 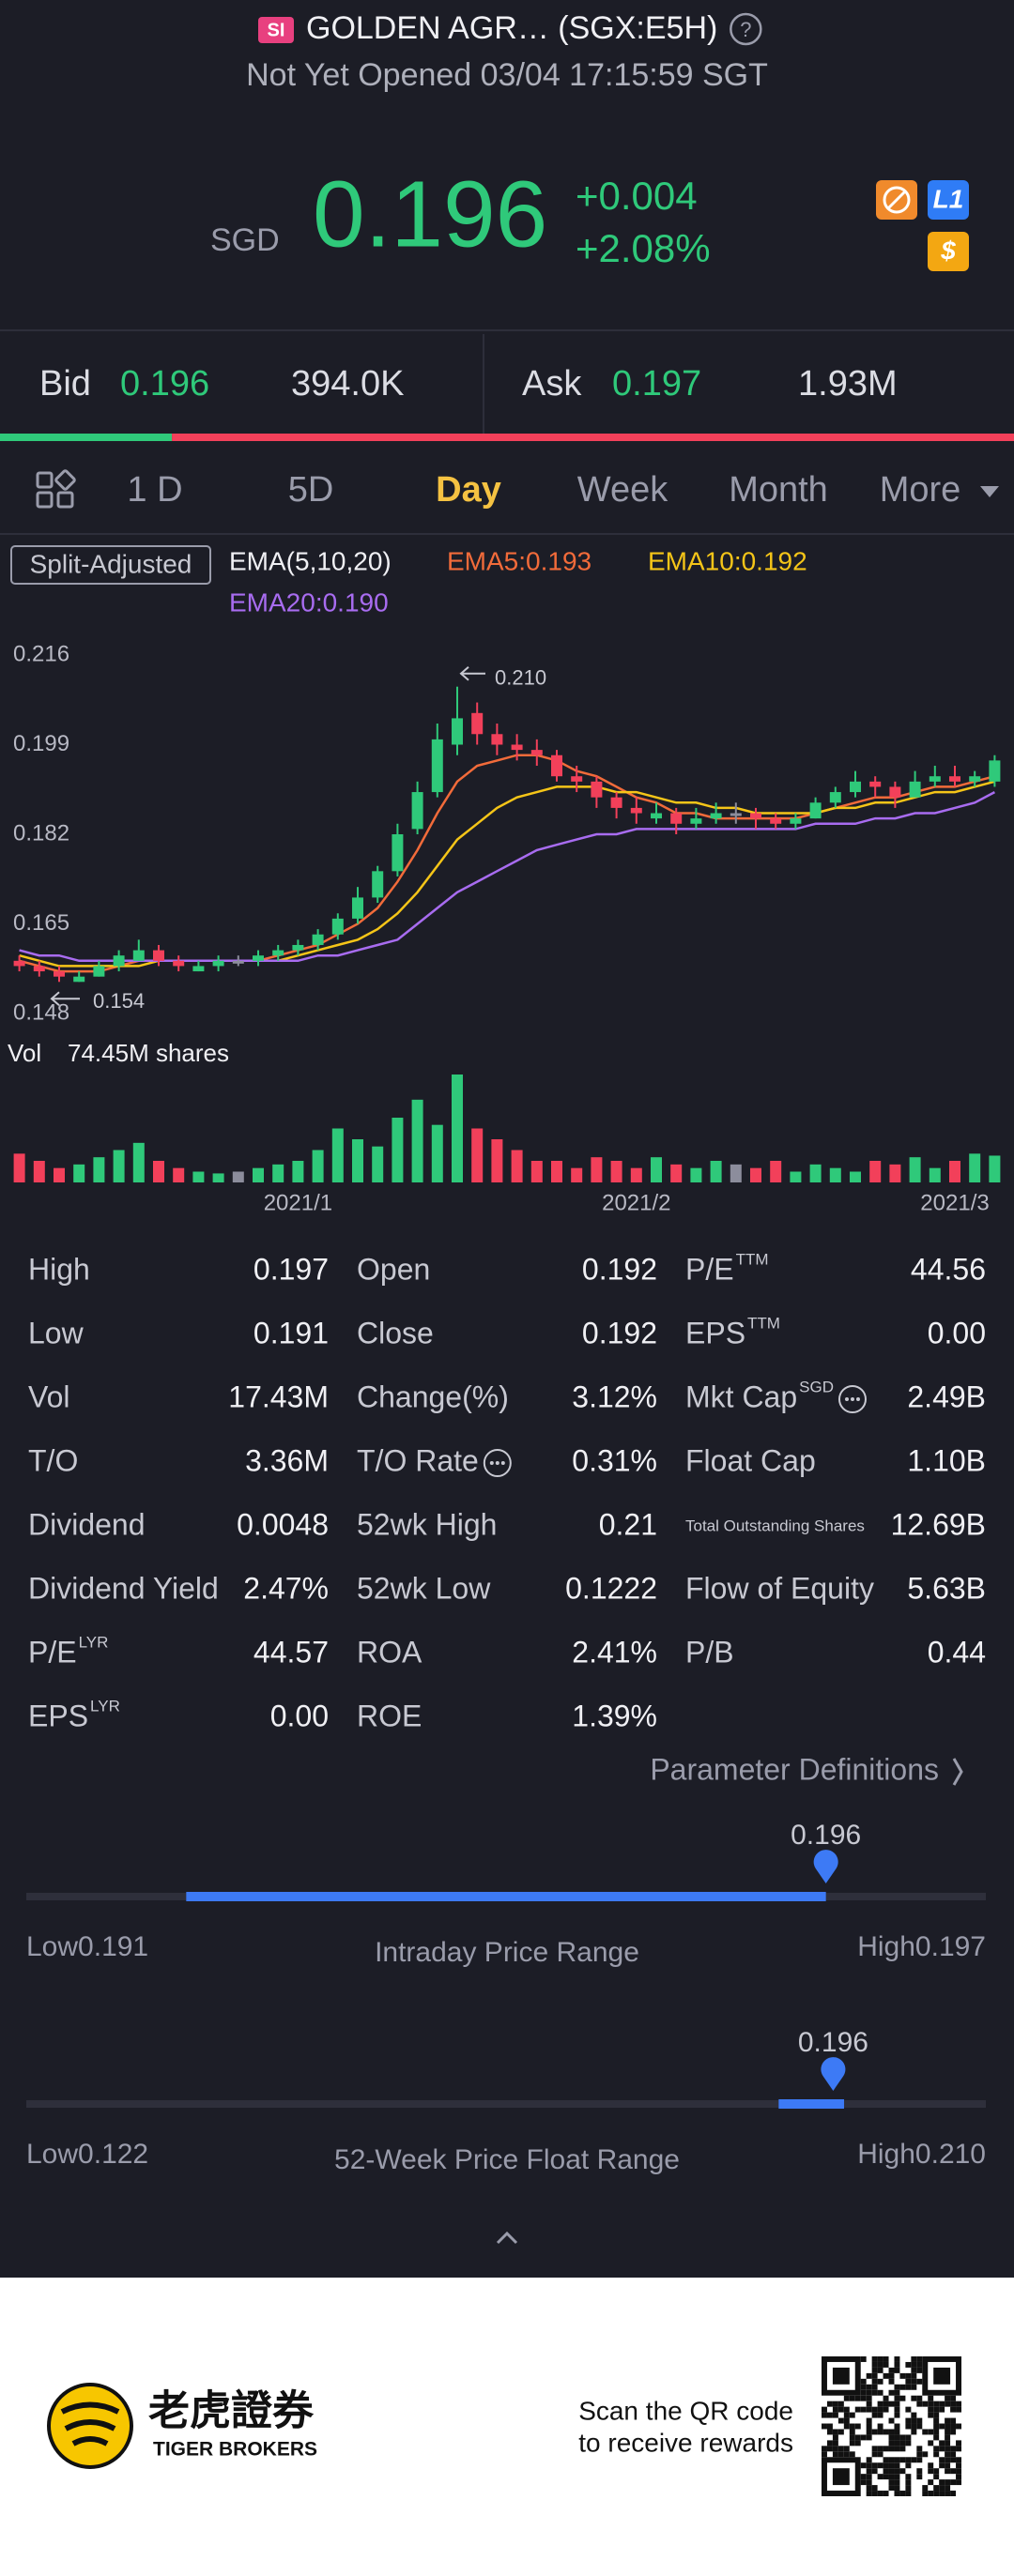 I want to click on period-tab: Day, so click(x=469, y=490).